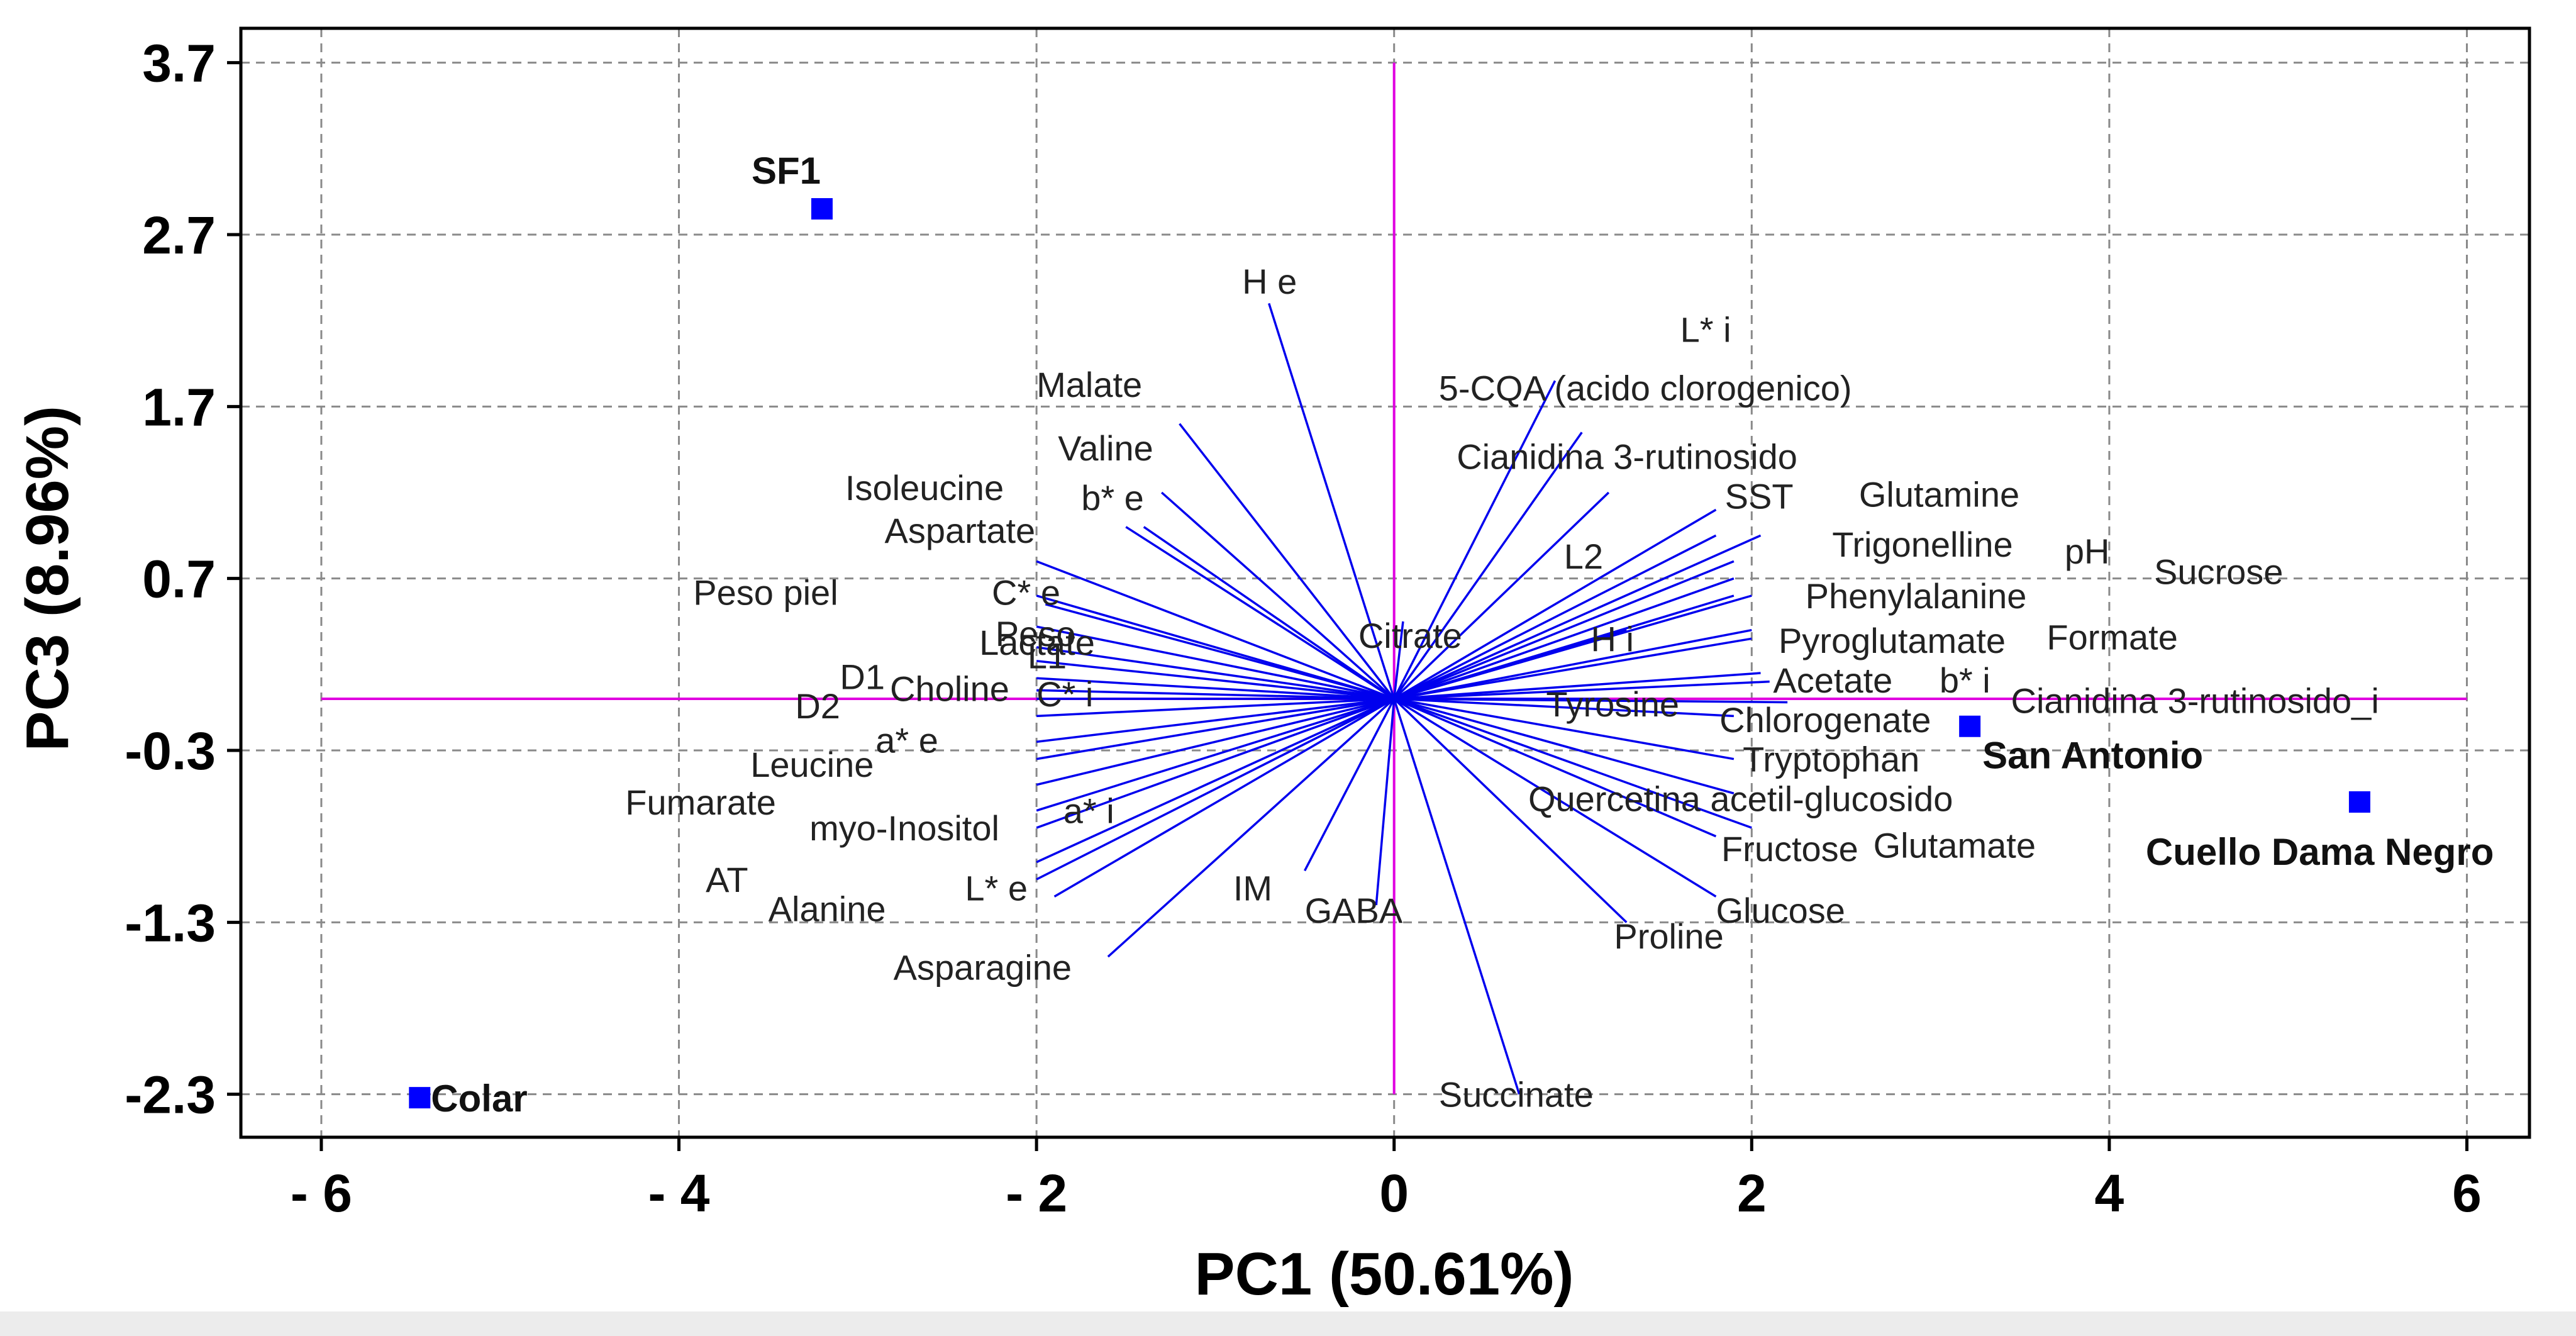 This screenshot has height=1336, width=2576. I want to click on variable-label: H e, so click(1269, 281).